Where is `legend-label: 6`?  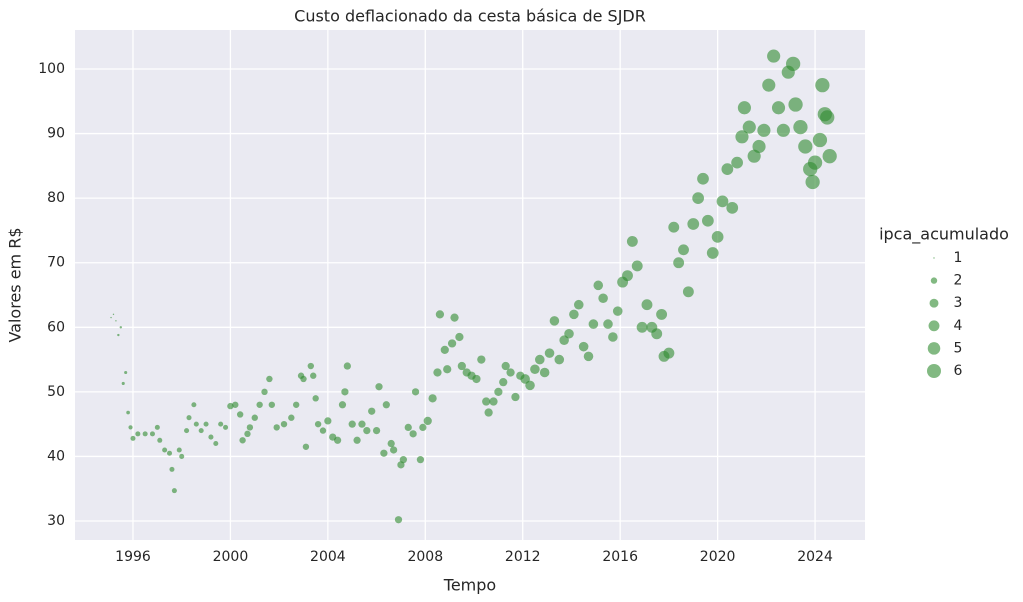 legend-label: 6 is located at coordinates (958, 371).